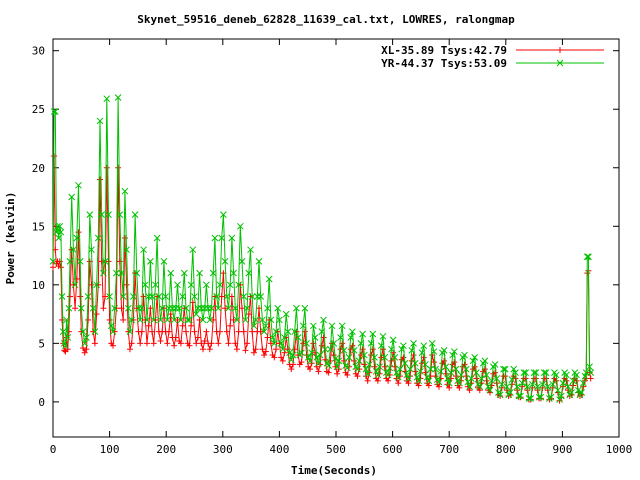 The height and width of the screenshot is (480, 640). I want to click on legend-swatch, so click(560, 50).